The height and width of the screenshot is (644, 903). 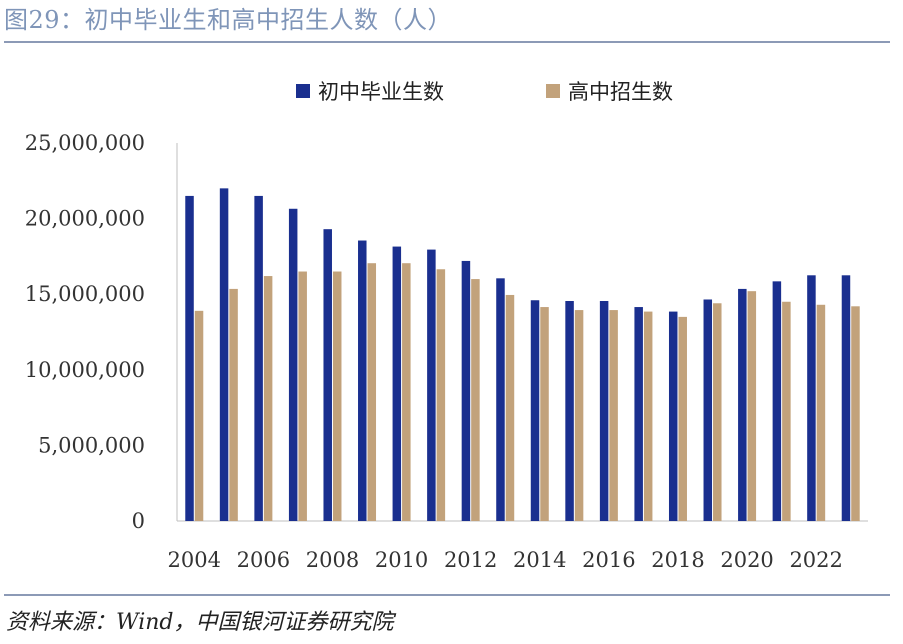 What do you see at coordinates (677, 560) in the screenshot?
I see `x-tick-label: 2018` at bounding box center [677, 560].